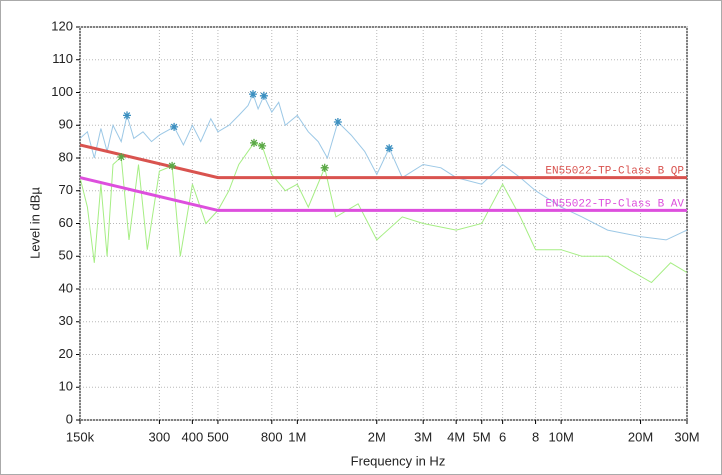 This screenshot has height=475, width=722. Describe the element at coordinates (66, 320) in the screenshot. I see `y-tick-label: 30` at that location.